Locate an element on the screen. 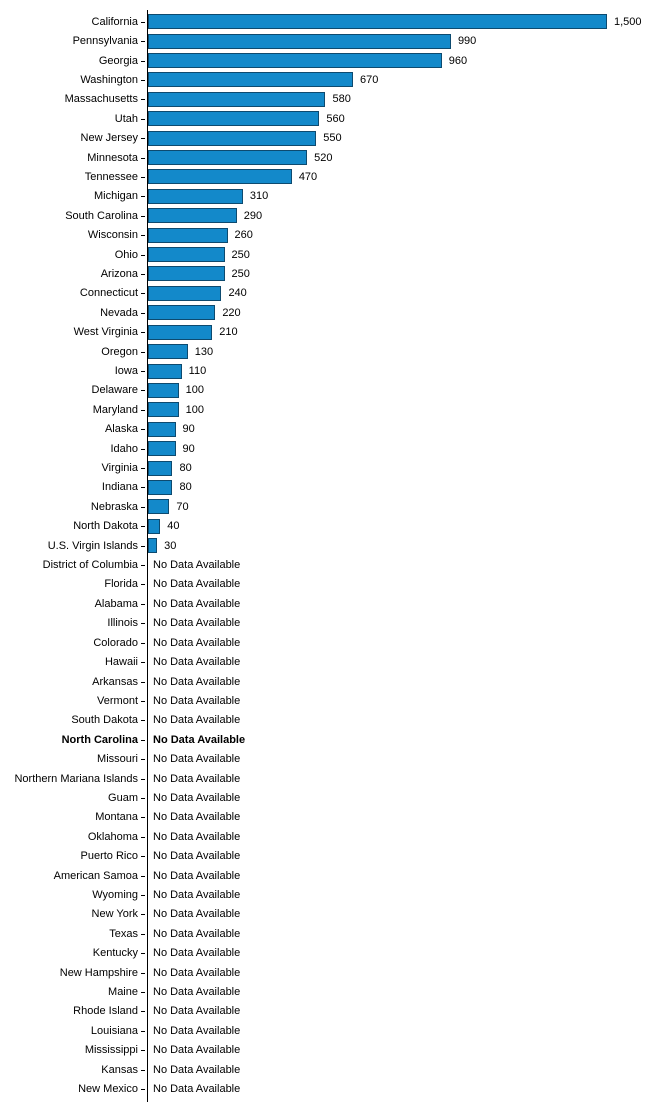 Image resolution: width=650 pixels, height=1120 pixels. chart-row: Washington 670 is located at coordinates (325, 79).